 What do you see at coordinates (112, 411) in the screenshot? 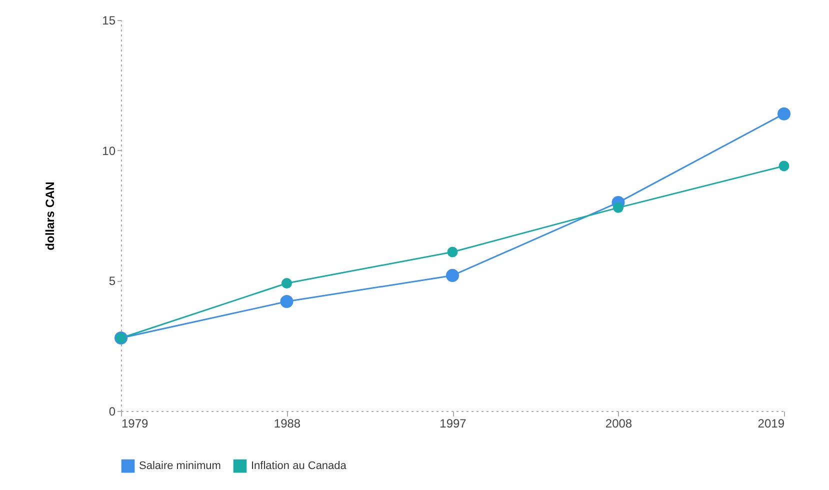
I see `y-tick-label: 0` at bounding box center [112, 411].